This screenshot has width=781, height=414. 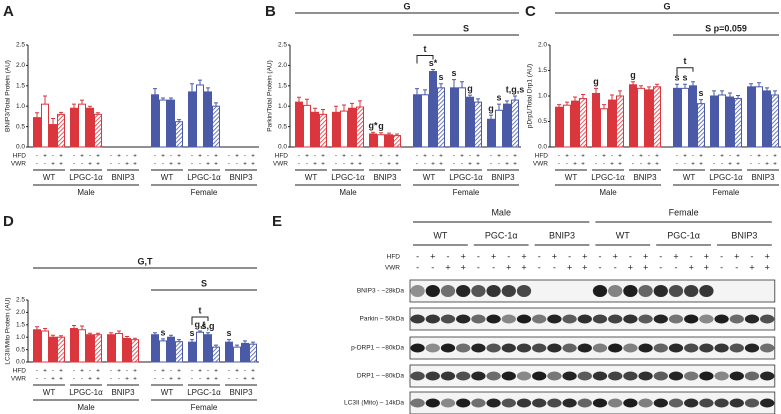 I want to click on group-label: WT, so click(x=167, y=177).